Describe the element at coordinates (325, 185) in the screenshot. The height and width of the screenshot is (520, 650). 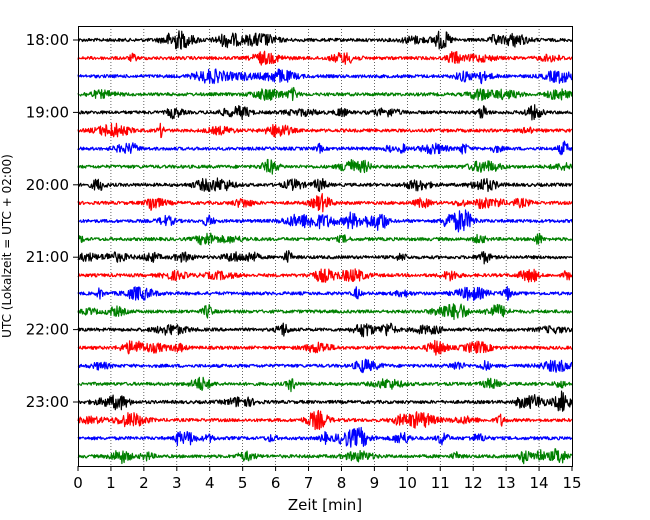
I see `trace-2000` at that location.